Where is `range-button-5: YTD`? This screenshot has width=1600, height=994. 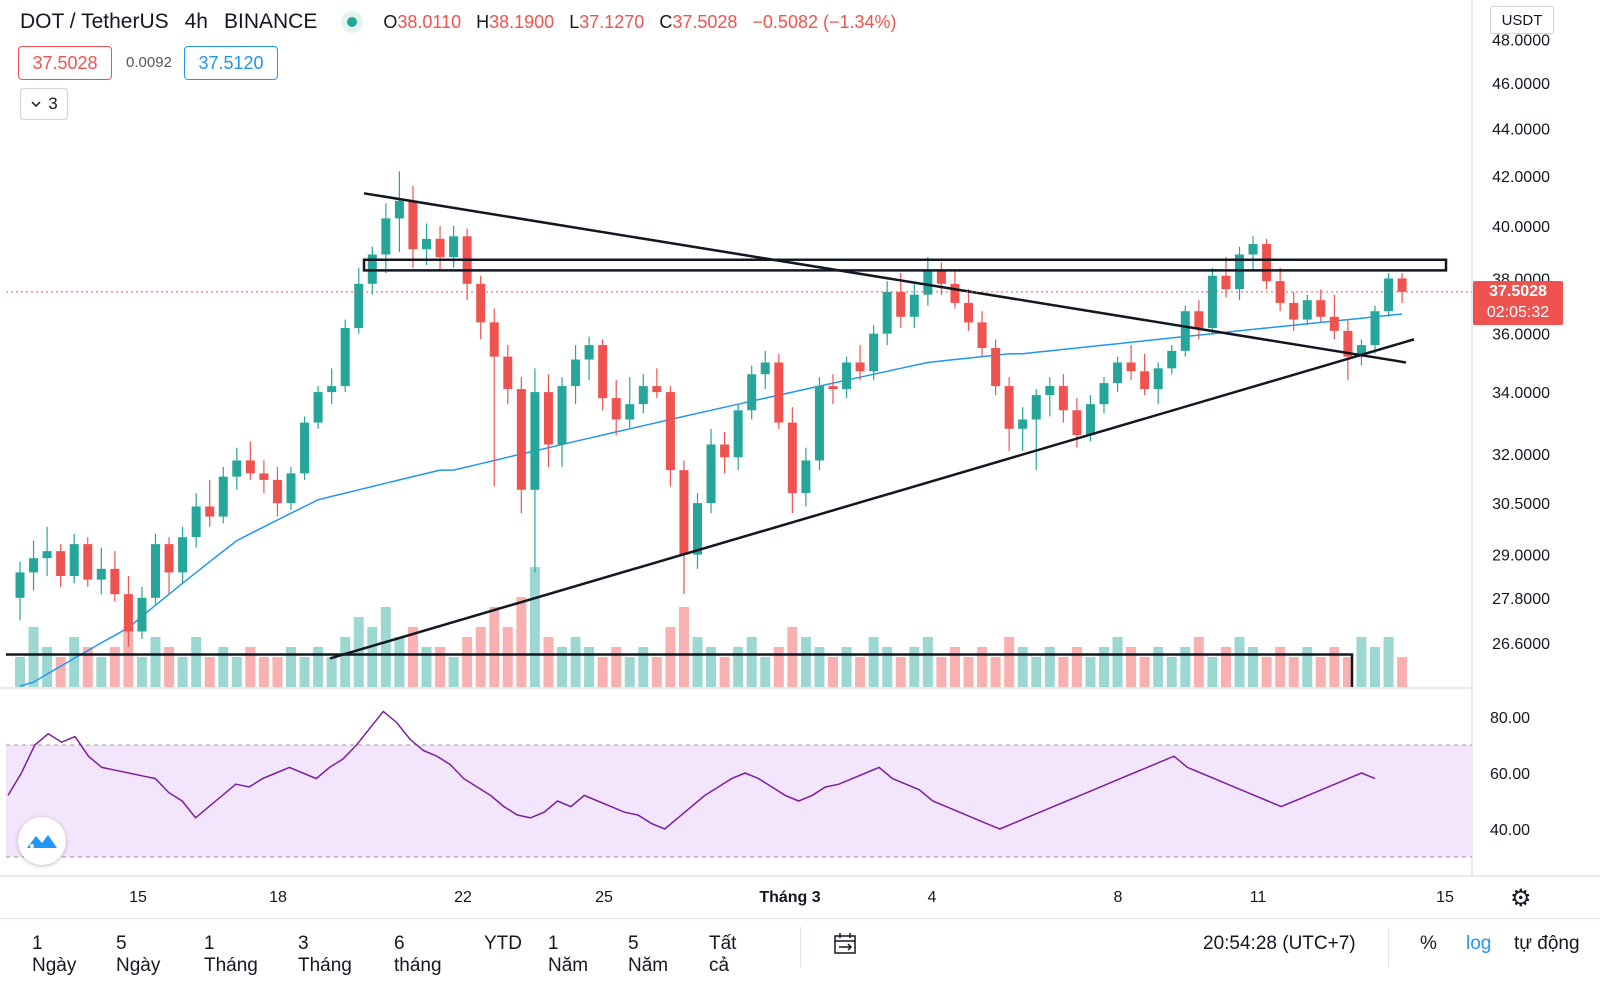
range-button-5: YTD is located at coordinates (503, 943).